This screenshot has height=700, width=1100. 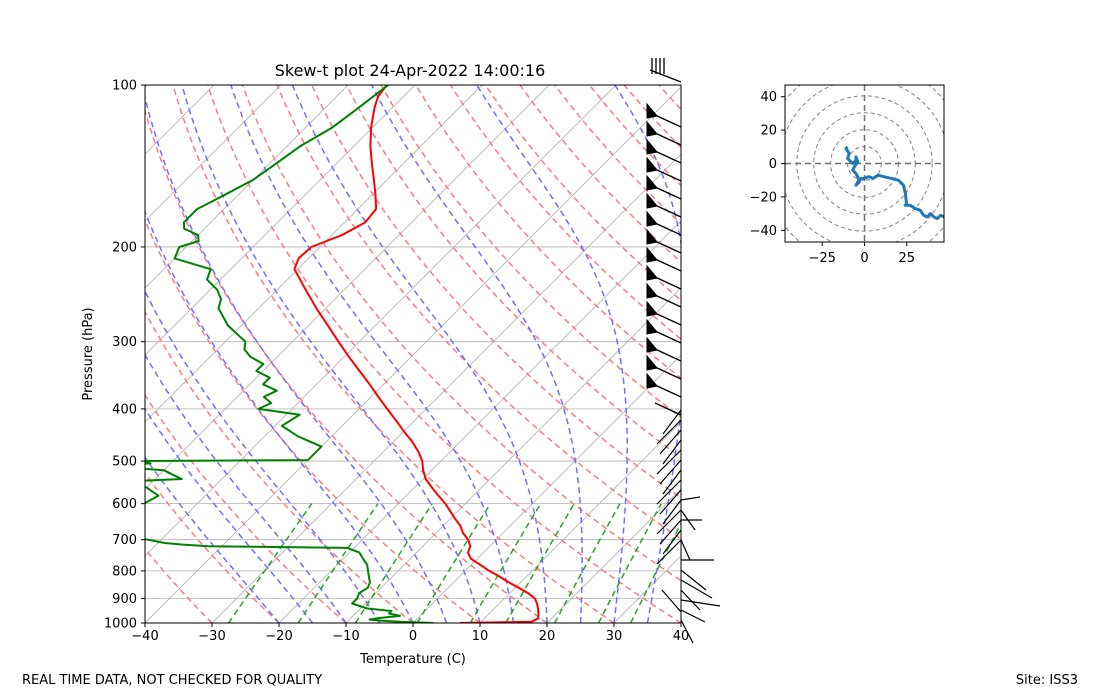 I want to click on x-tick-label: 0, so click(x=413, y=636).